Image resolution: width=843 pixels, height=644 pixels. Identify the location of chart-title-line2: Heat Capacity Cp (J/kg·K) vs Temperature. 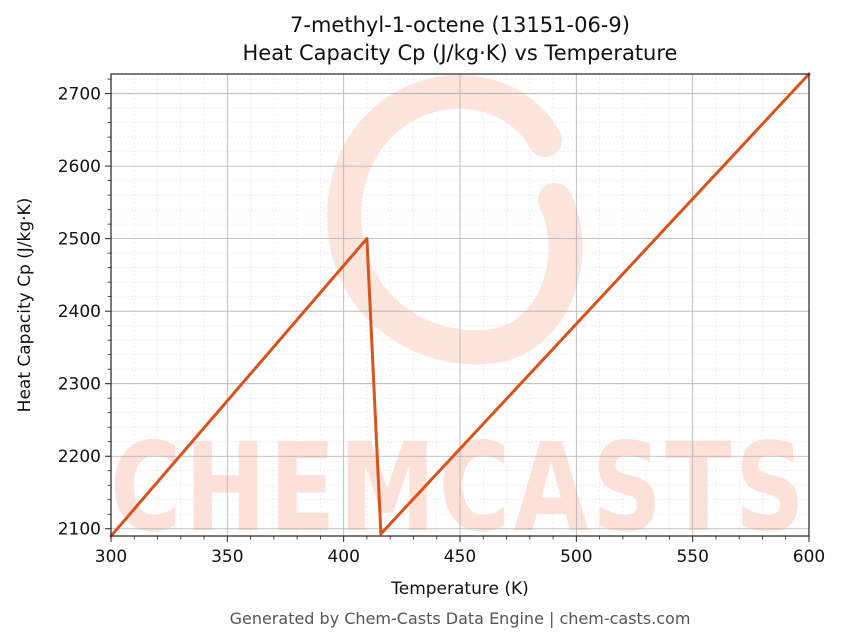
(460, 53).